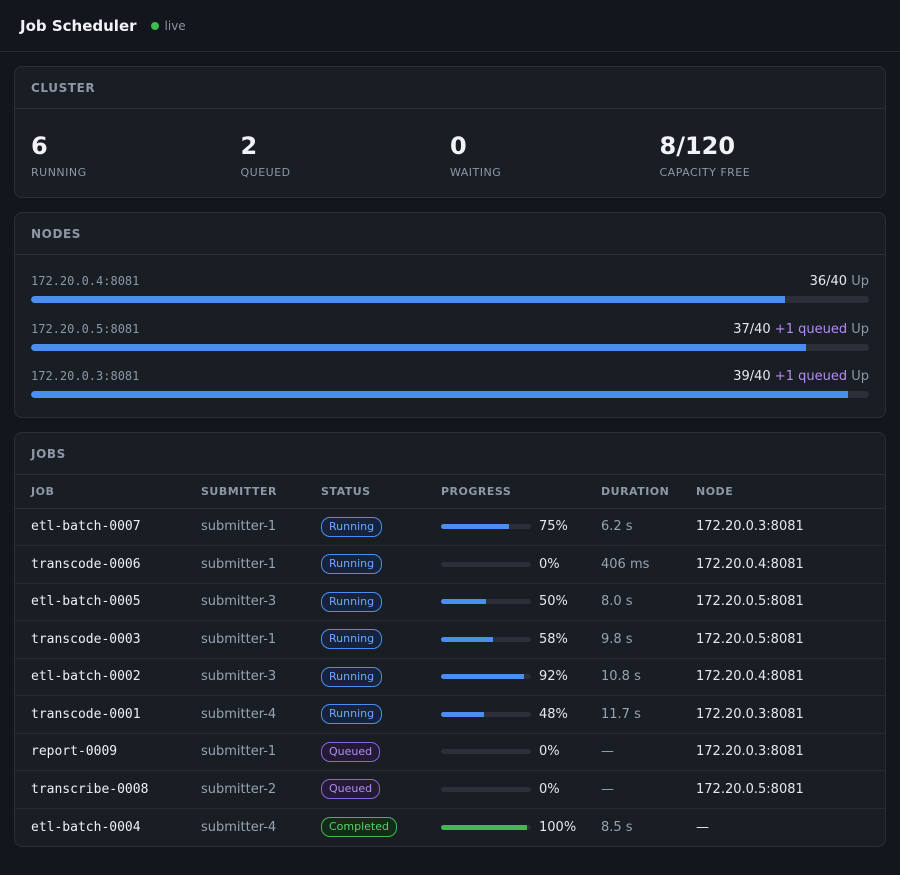  I want to click on job-progress-cell: 58%, so click(521, 639).